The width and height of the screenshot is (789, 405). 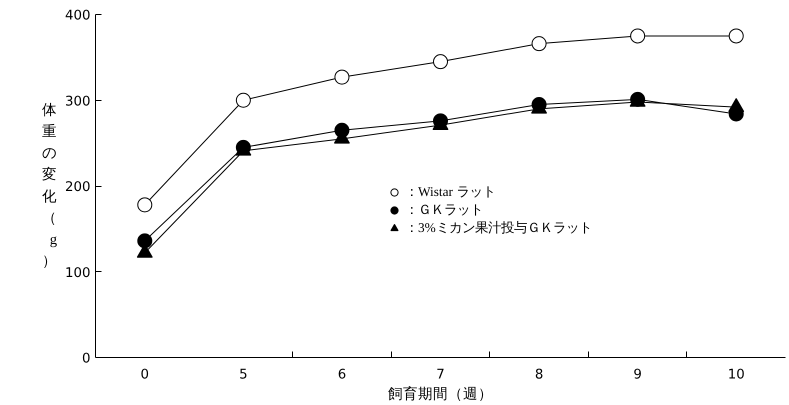 What do you see at coordinates (736, 375) in the screenshot?
I see `x-tick-label: 10` at bounding box center [736, 375].